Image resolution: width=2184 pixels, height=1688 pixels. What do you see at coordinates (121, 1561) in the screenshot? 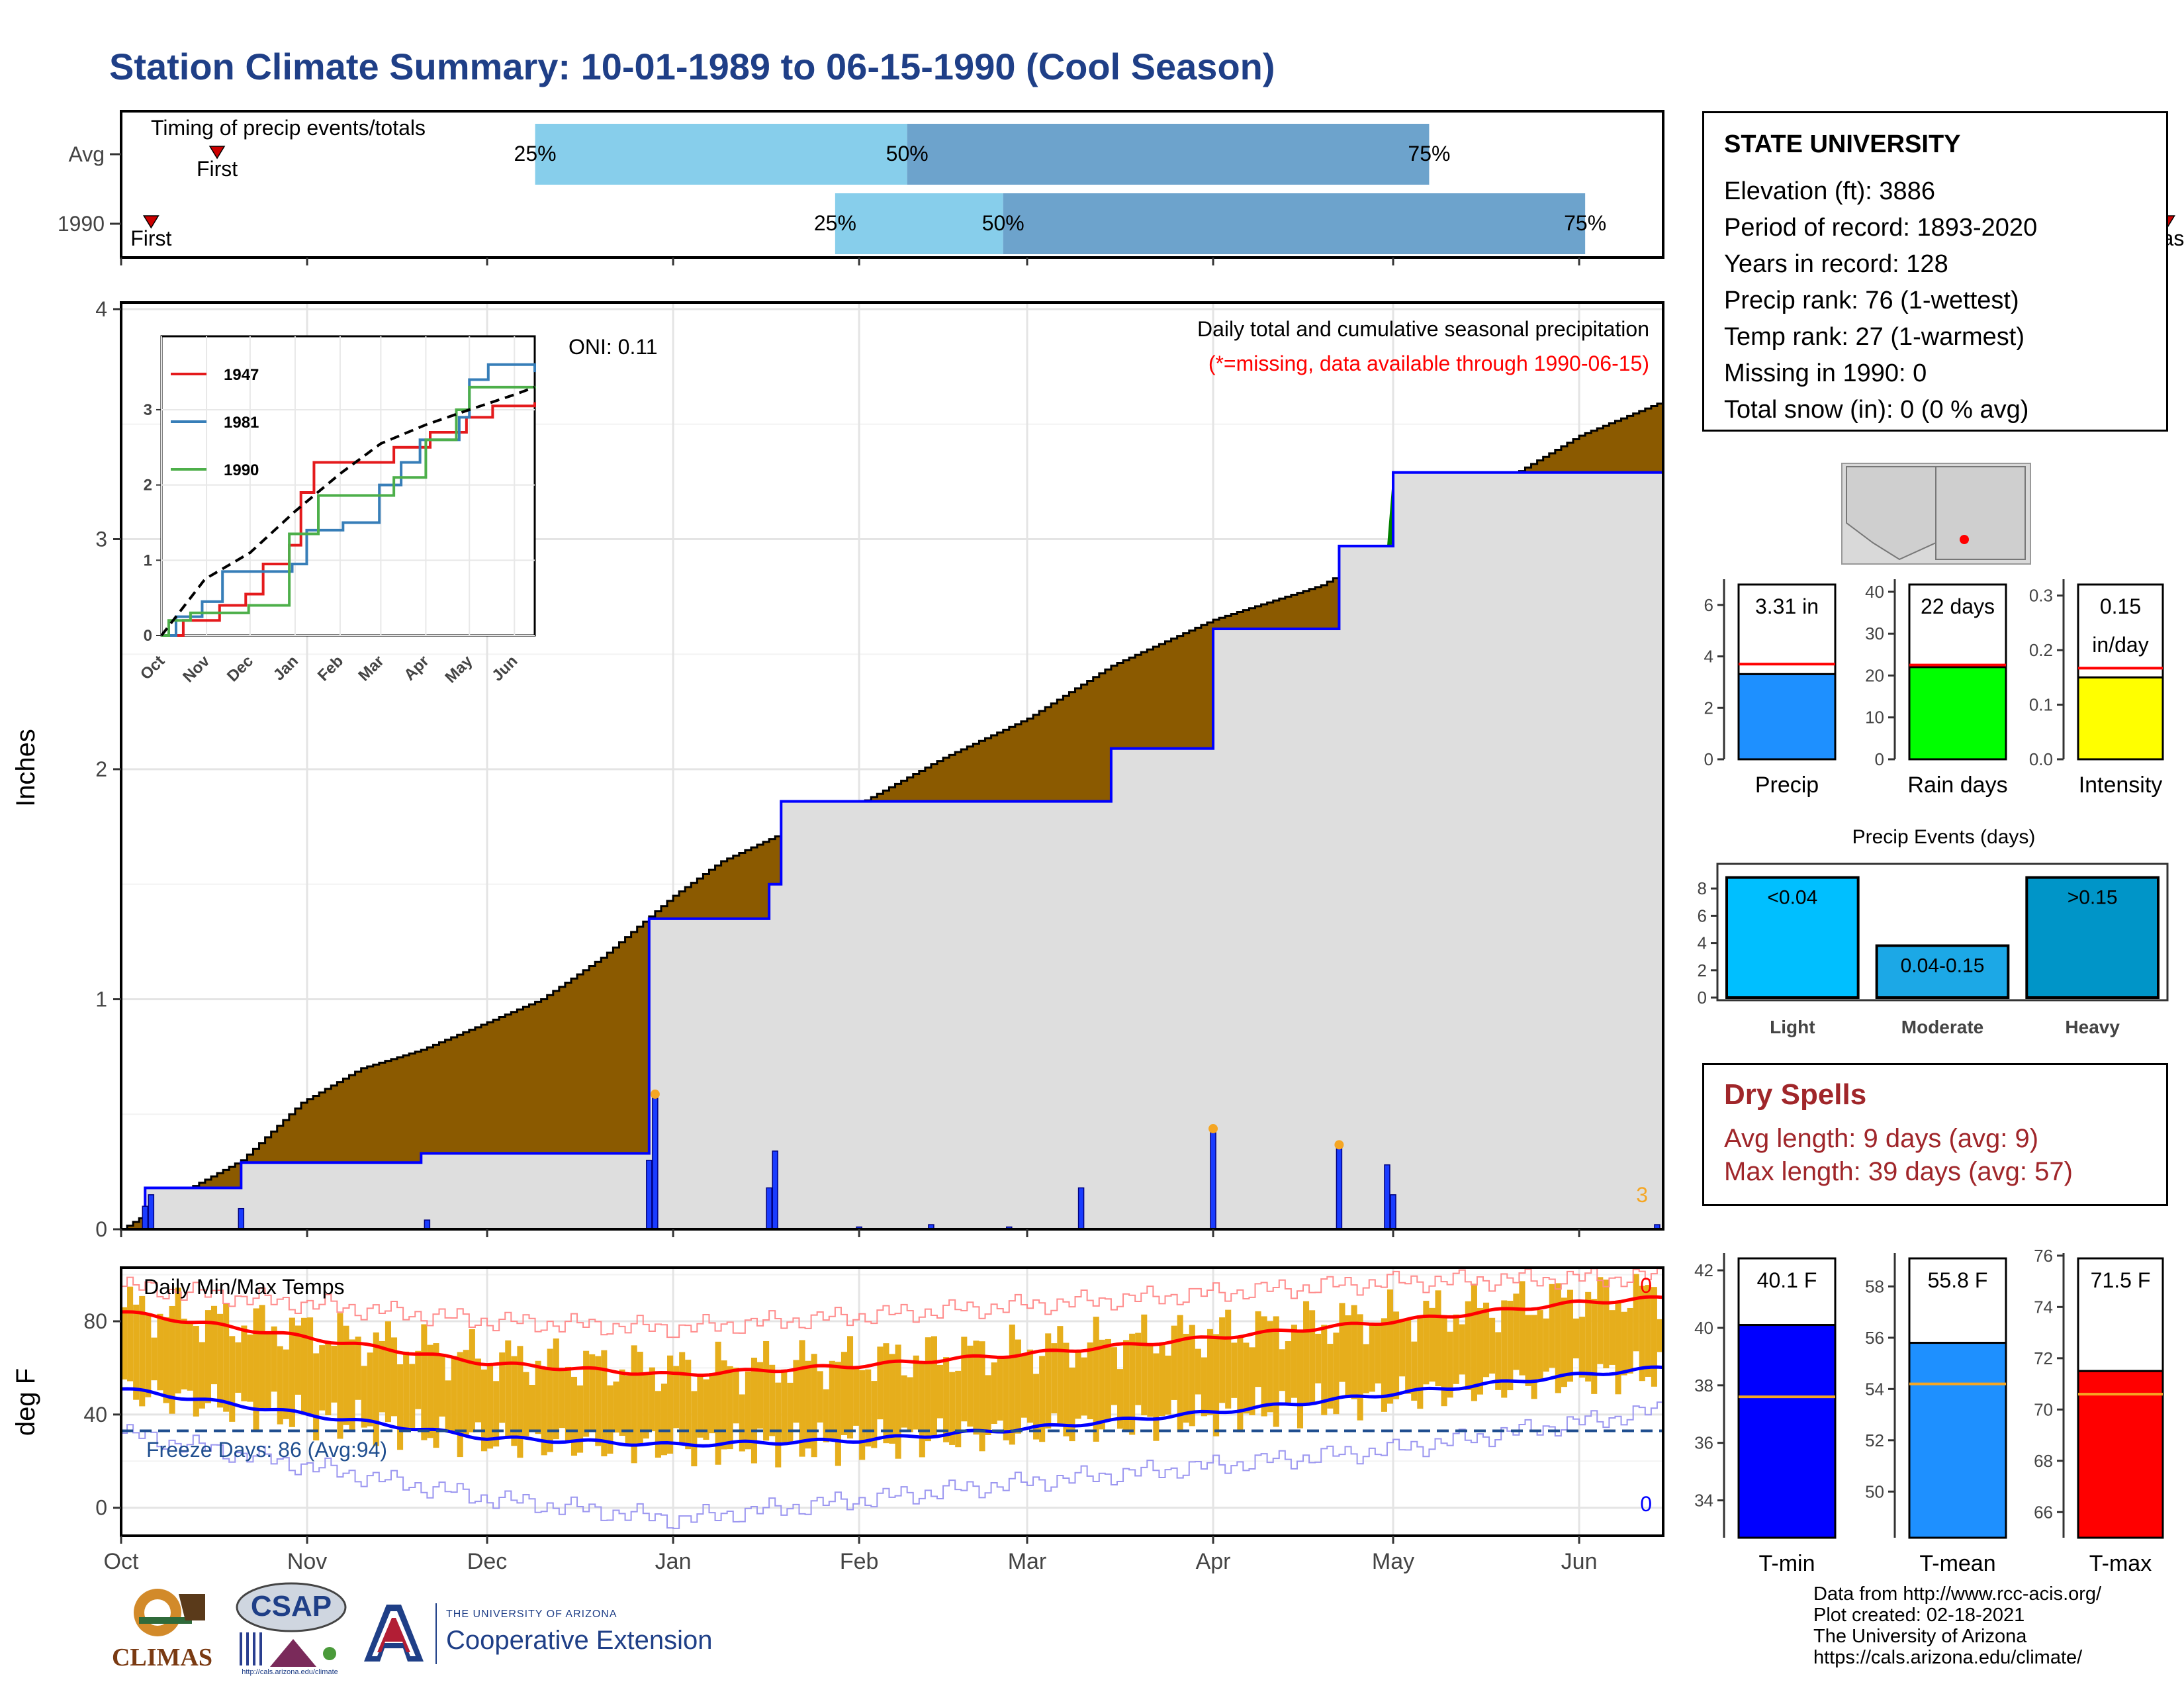
I see `temp-x-tick-label: Oct` at bounding box center [121, 1561].